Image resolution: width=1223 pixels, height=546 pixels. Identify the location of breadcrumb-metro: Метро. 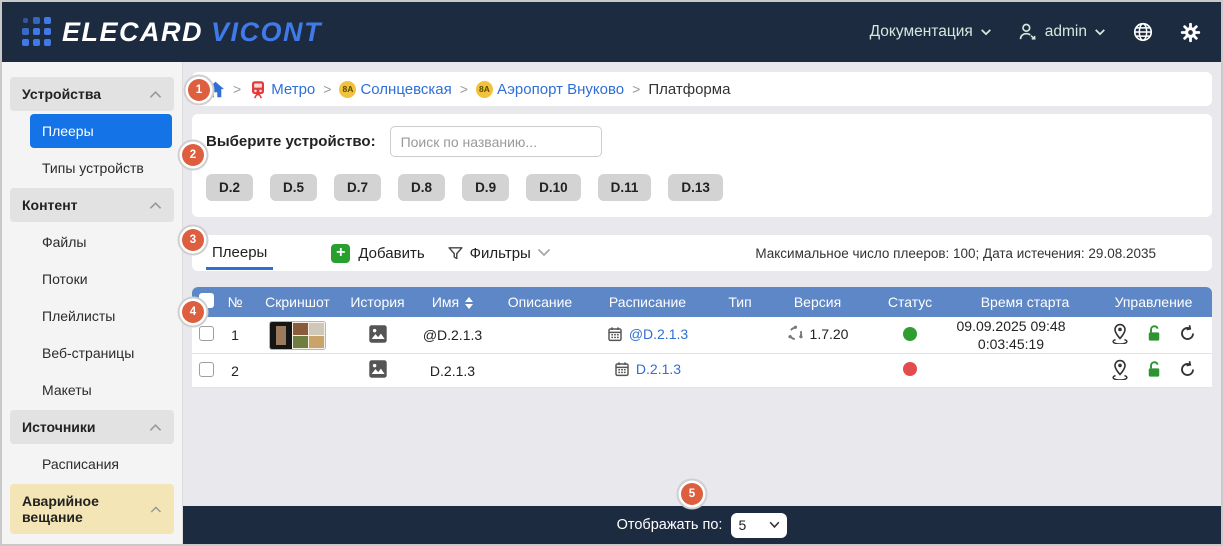
(282, 89).